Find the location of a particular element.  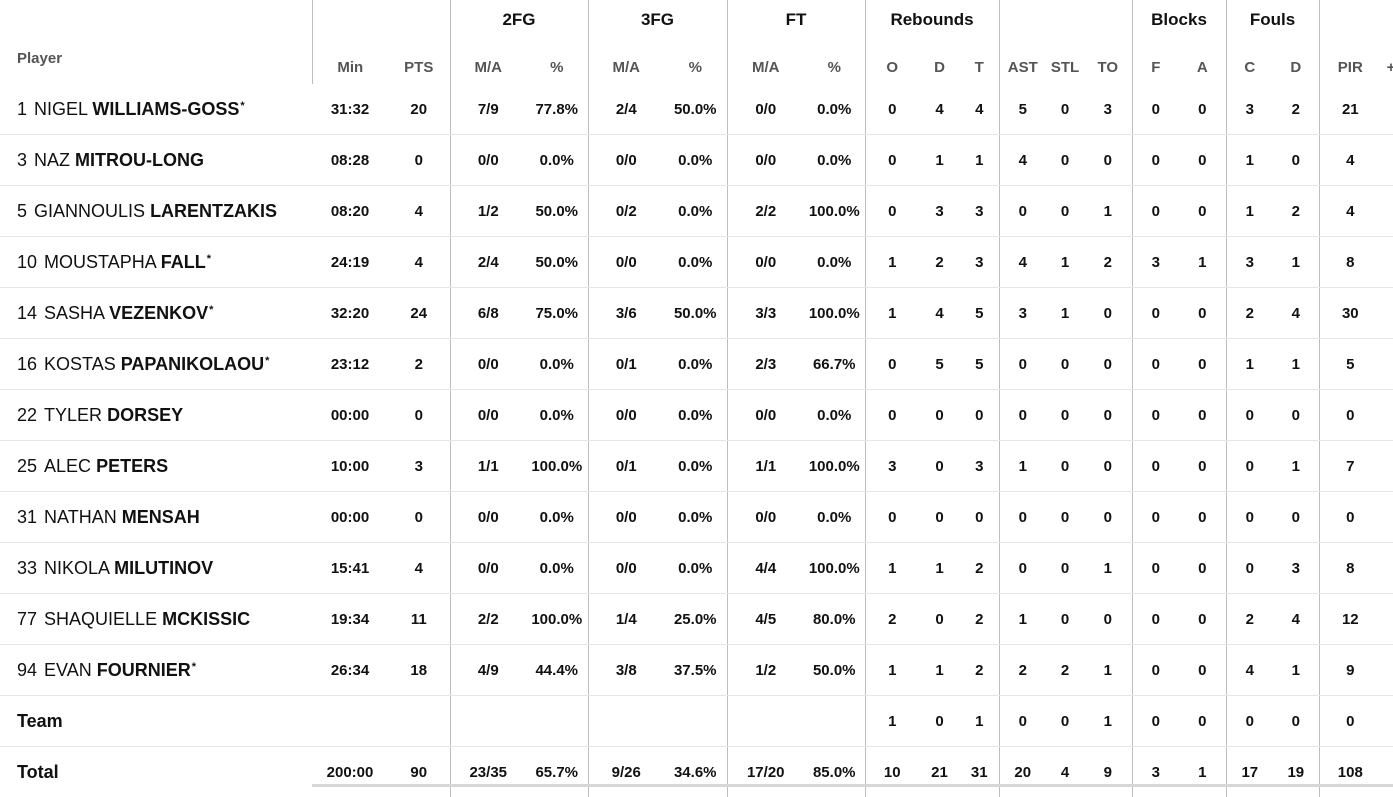

column-header-reb-o: O is located at coordinates (892, 59).